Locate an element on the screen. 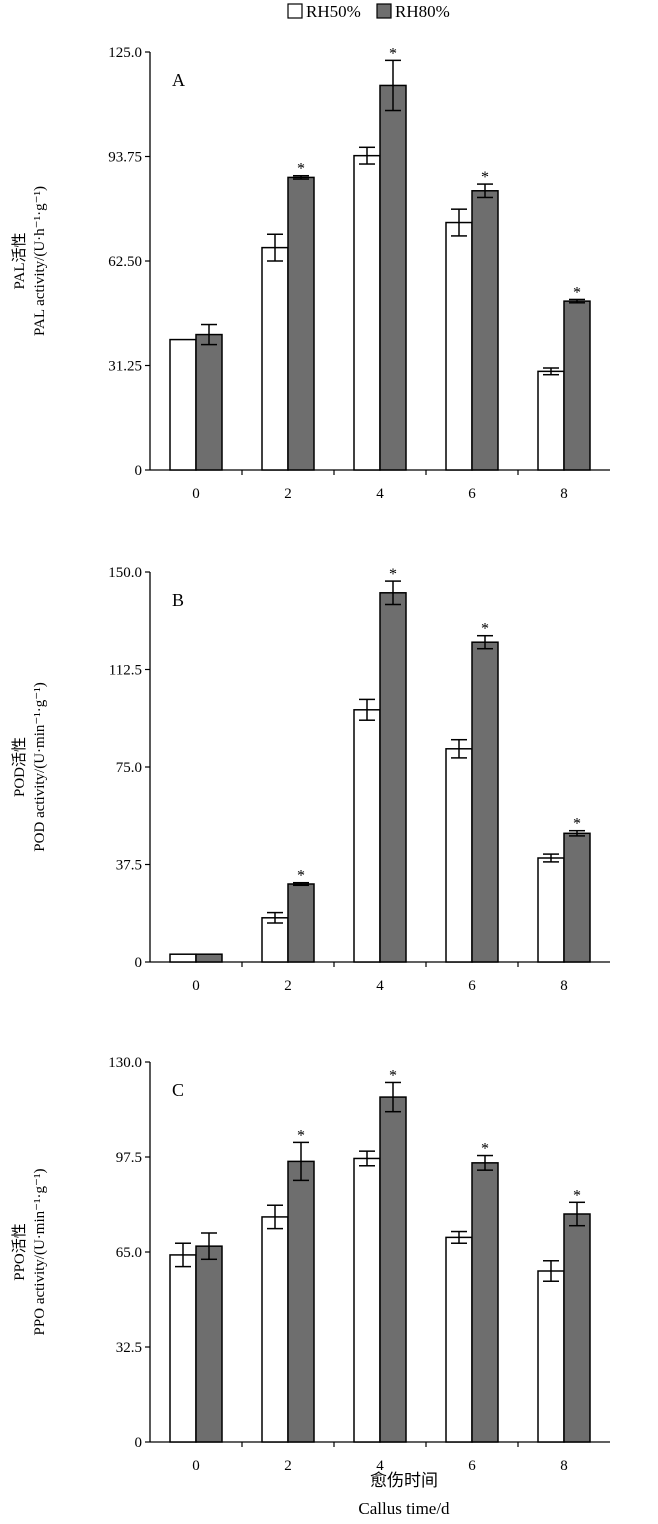 The width and height of the screenshot is (658, 1524). y-tick-label: 130.0 is located at coordinates (125, 1063).